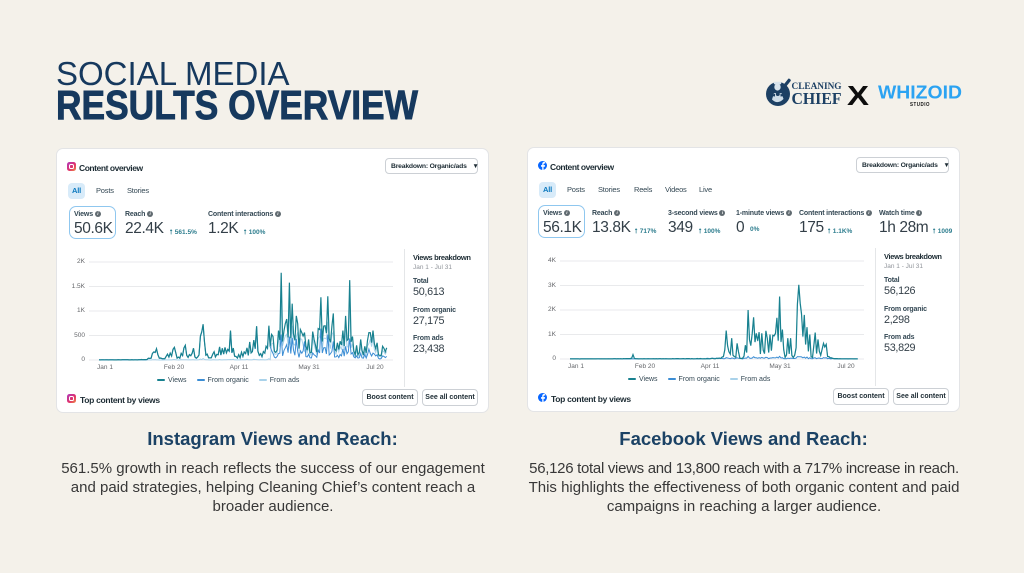 Image resolution: width=1024 pixels, height=573 pixels. Describe the element at coordinates (817, 98) in the screenshot. I see `svg-text: CHIEF` at that location.